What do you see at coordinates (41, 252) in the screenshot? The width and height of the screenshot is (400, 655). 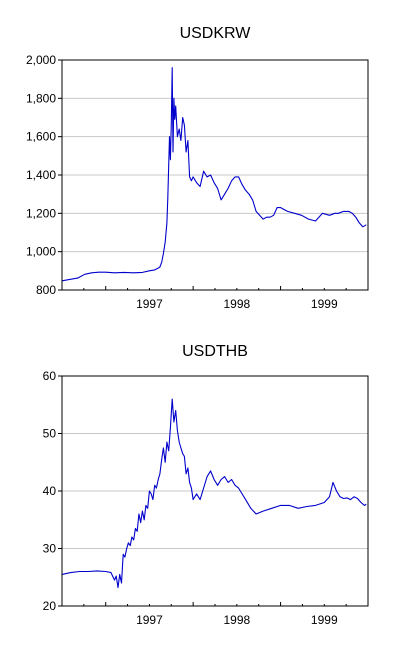 I see `y-tick-label: 1,000` at bounding box center [41, 252].